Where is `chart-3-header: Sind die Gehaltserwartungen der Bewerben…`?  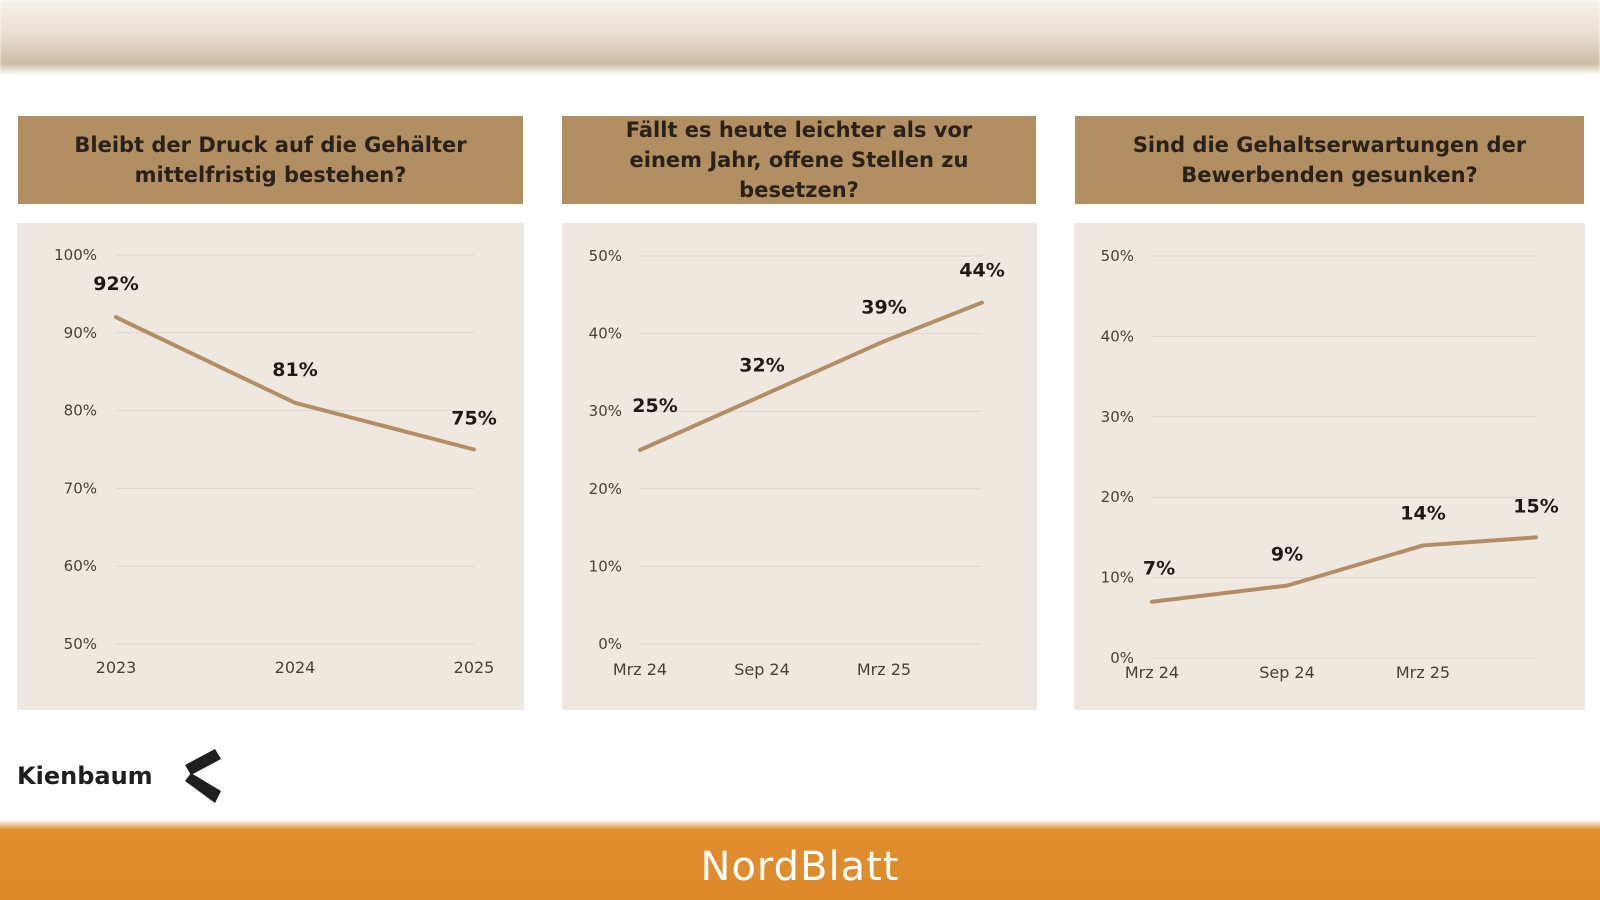
chart-3-header: Sind die Gehaltserwartungen der Bewerben… is located at coordinates (1329, 160).